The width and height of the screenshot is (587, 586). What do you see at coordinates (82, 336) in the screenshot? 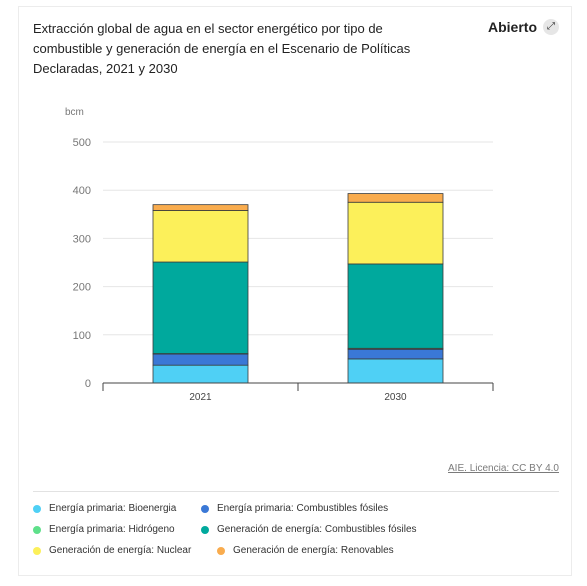
I see `y-tick-label: 100` at bounding box center [82, 336].